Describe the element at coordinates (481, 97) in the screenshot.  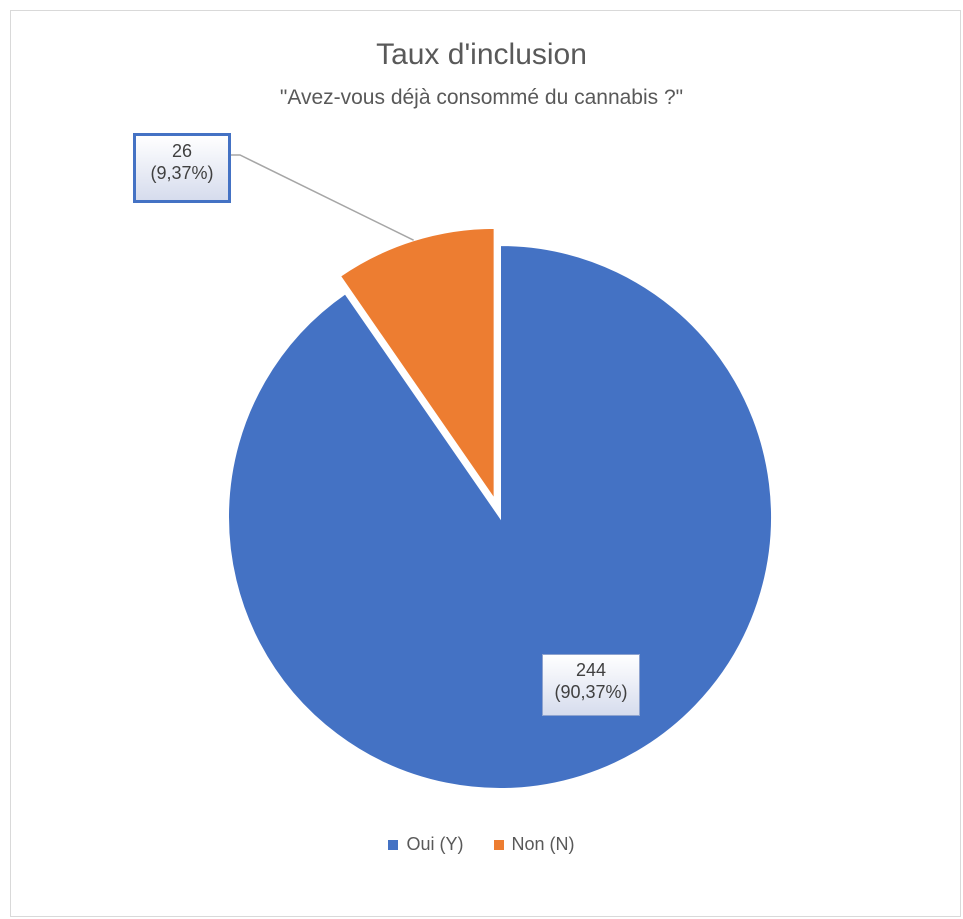
I see `chart-subtitle: "Avez-vous déjà consommé du cannabis ?"` at that location.